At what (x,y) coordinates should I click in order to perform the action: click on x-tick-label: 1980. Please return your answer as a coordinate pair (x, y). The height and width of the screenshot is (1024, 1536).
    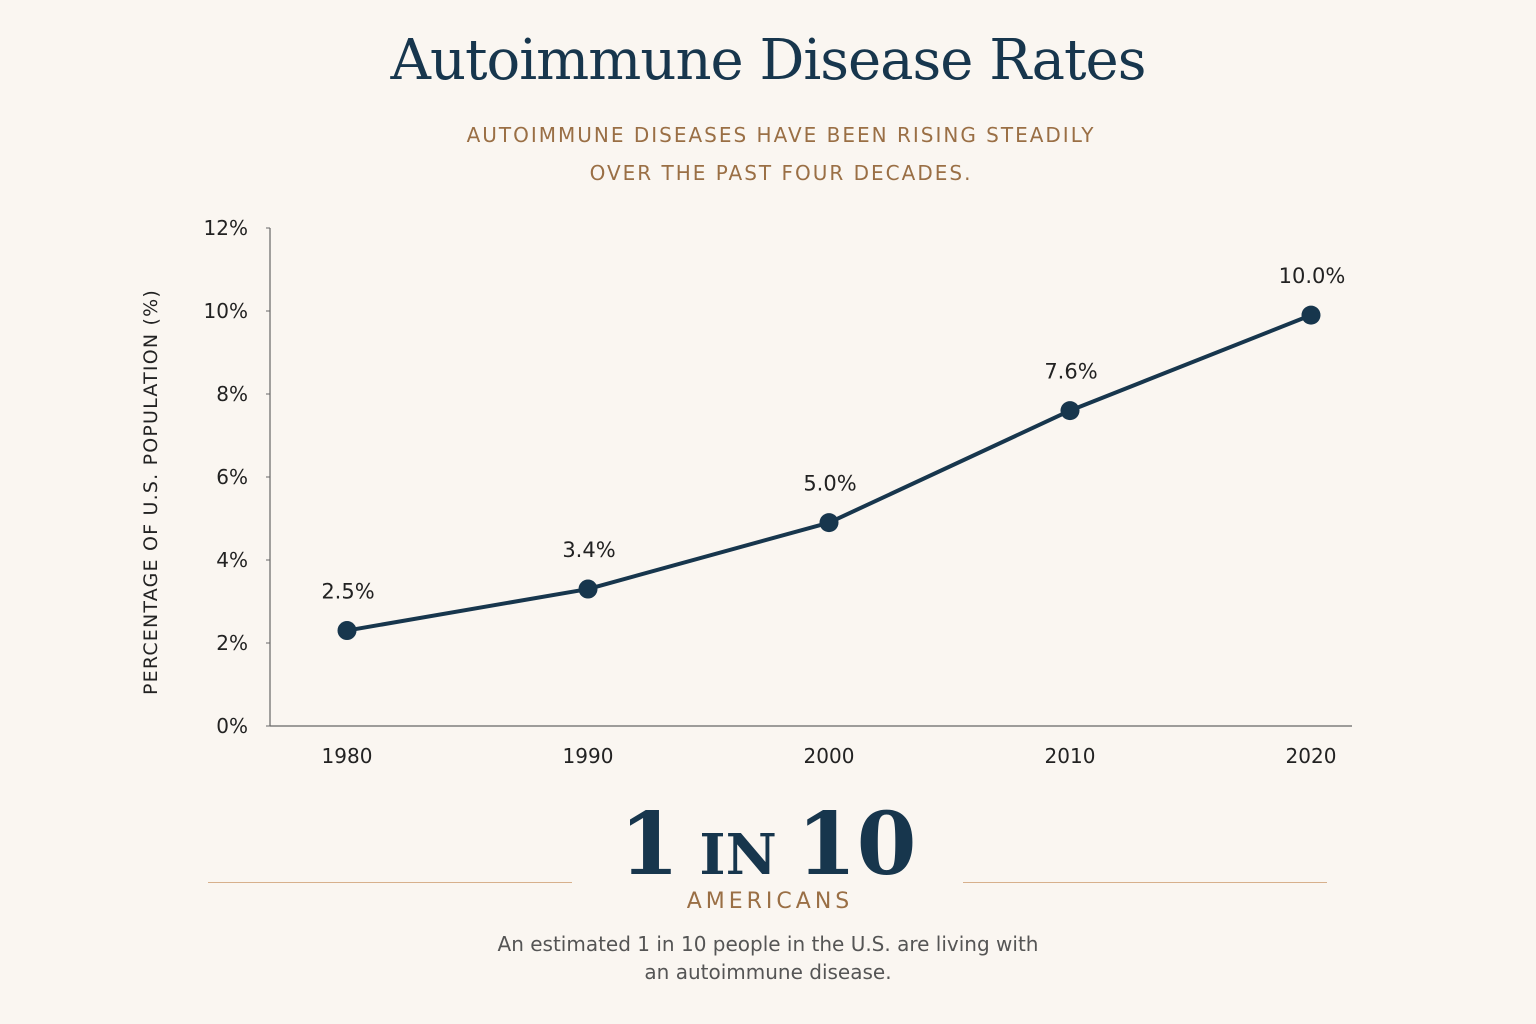
    Looking at the image, I should click on (347, 756).